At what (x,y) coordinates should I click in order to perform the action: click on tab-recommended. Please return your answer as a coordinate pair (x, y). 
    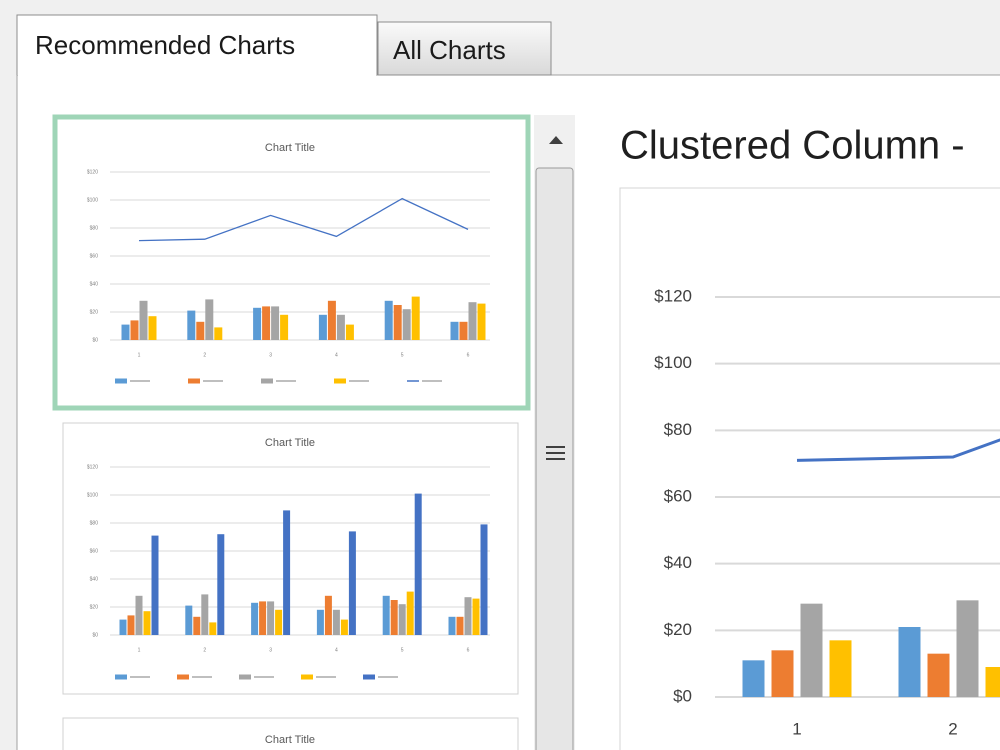
    Looking at the image, I should click on (197, 44).